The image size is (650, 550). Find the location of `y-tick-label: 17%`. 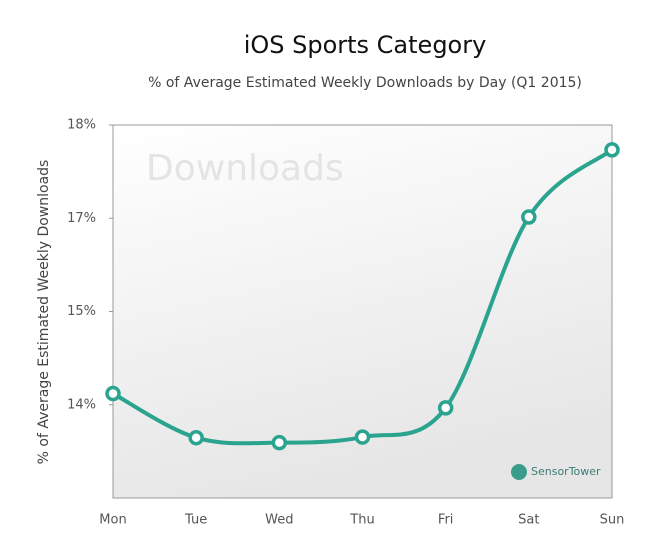

y-tick-label: 17% is located at coordinates (81, 218).